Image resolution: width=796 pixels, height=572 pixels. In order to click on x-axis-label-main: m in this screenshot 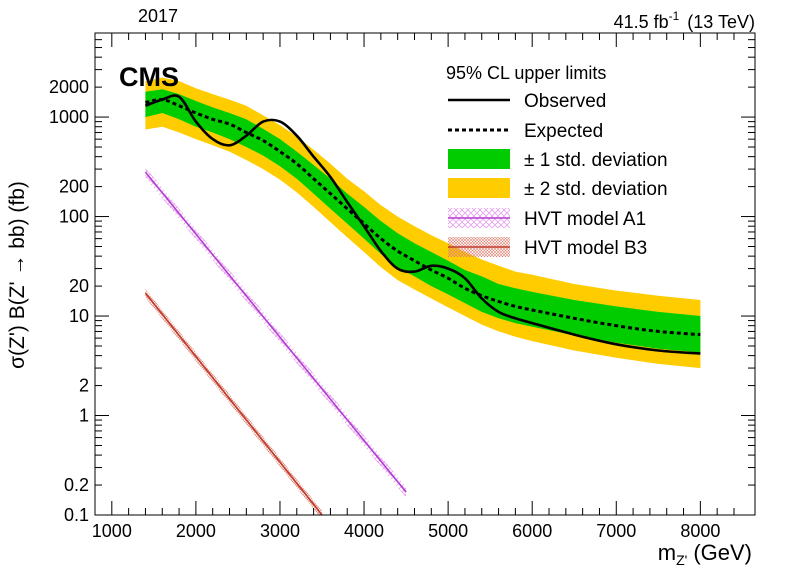, I will do `click(667, 552)`.